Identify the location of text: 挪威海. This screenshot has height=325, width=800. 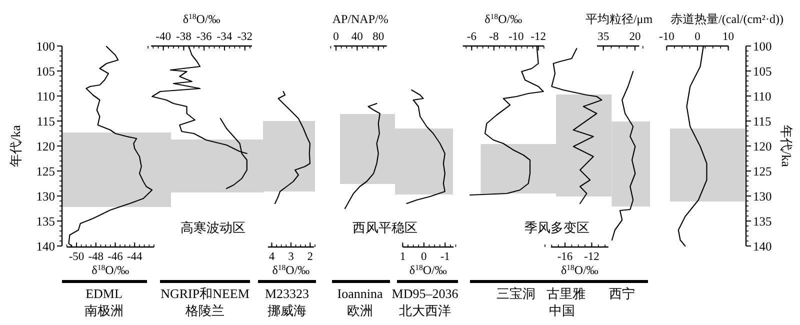
(287, 310).